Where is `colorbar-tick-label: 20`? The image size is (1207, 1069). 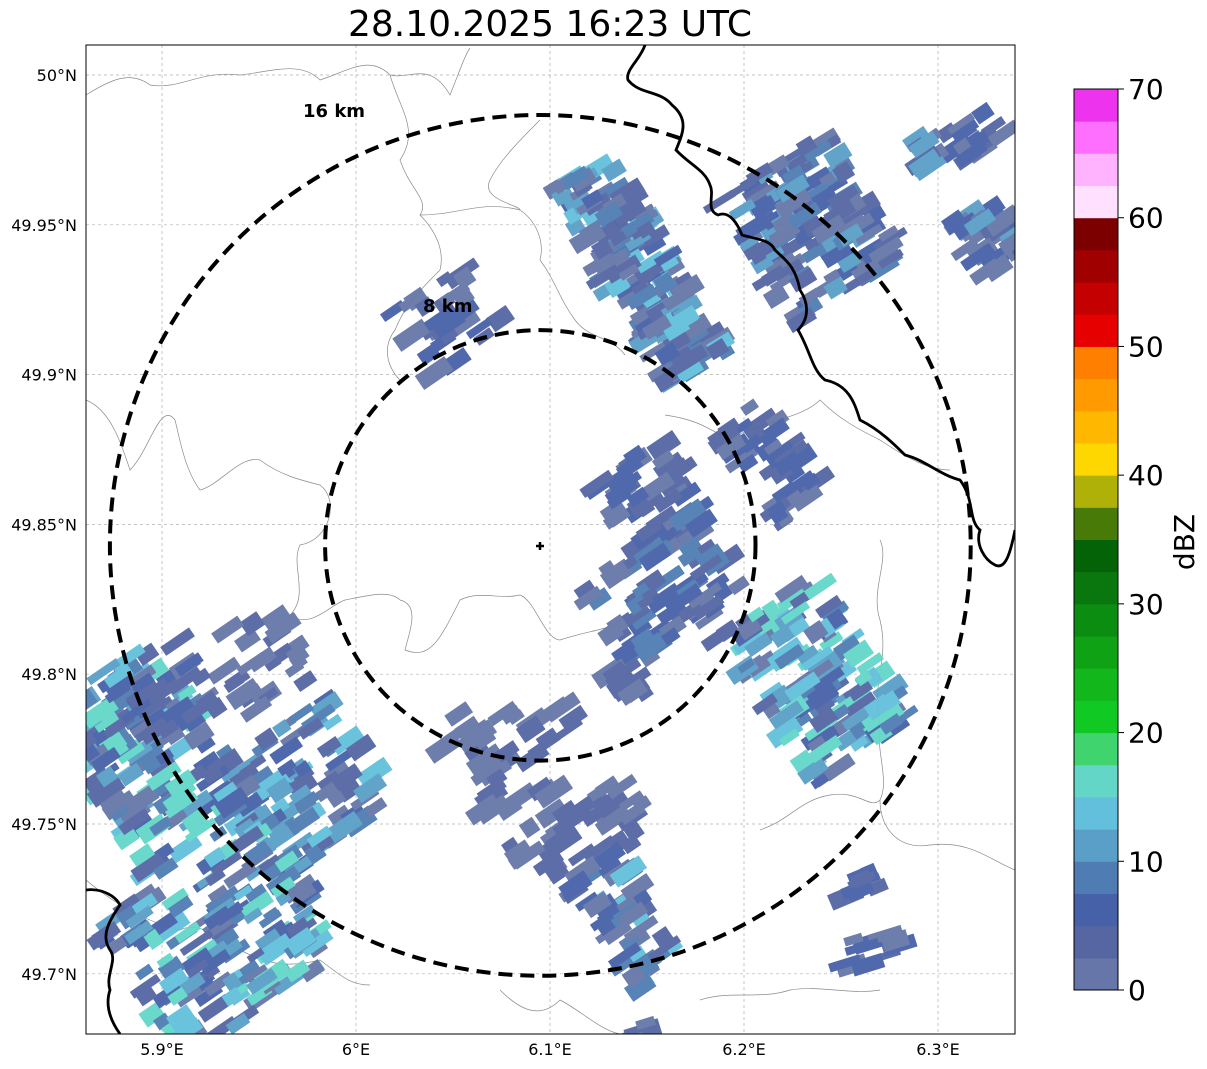
colorbar-tick-label: 20 is located at coordinates (1146, 733).